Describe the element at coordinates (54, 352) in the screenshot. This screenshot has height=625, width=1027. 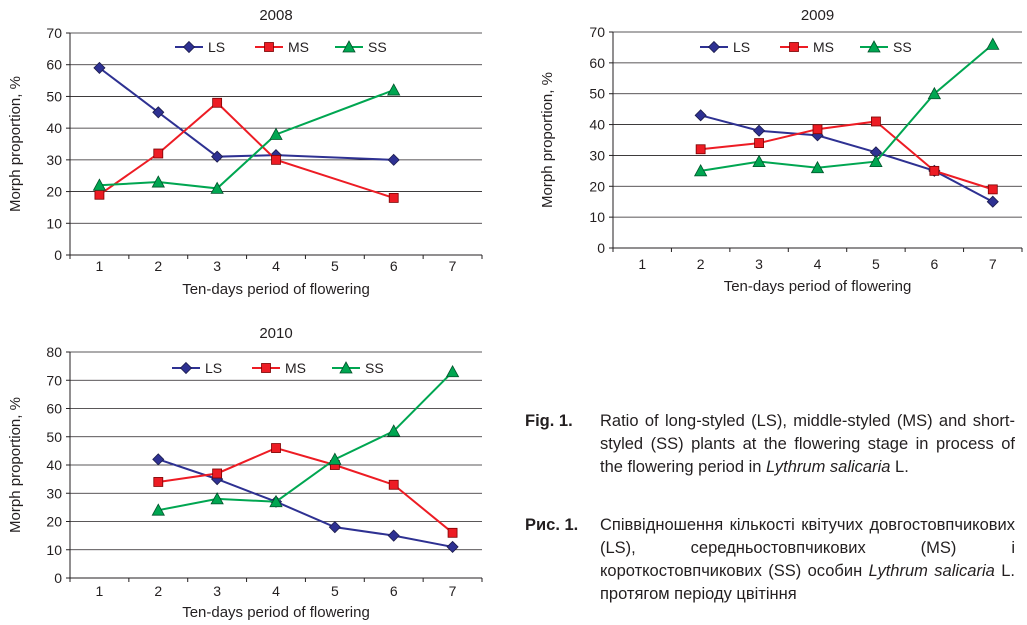
I see `y-tick-label: 80` at that location.